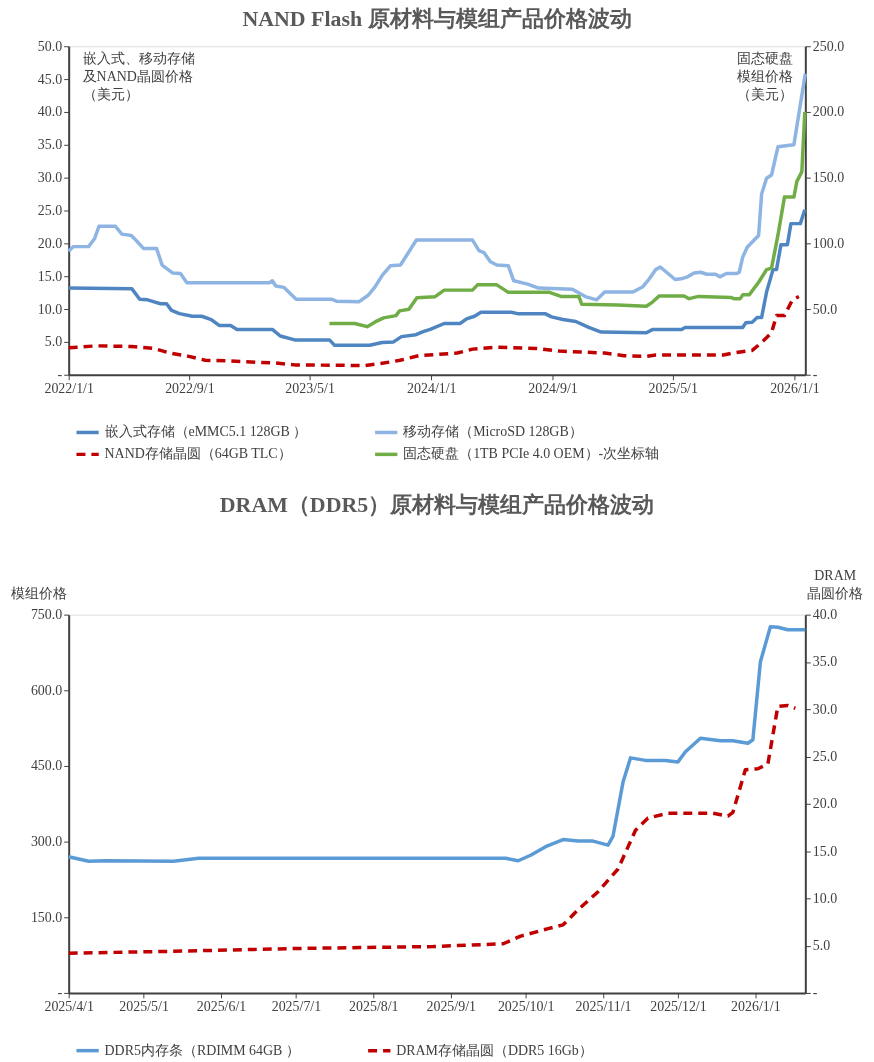 The height and width of the screenshot is (1062, 874). Describe the element at coordinates (50, 210) in the screenshot. I see `y-tick-label: 25.0` at that location.